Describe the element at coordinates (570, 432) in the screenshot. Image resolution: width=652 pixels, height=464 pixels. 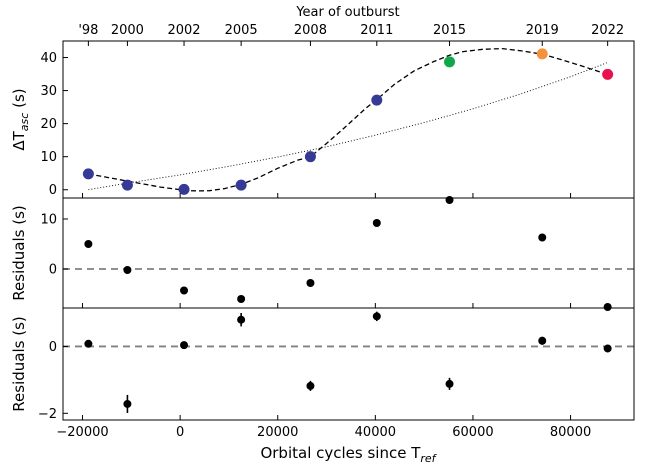
I see `x-tick-label-5: 80000` at that location.